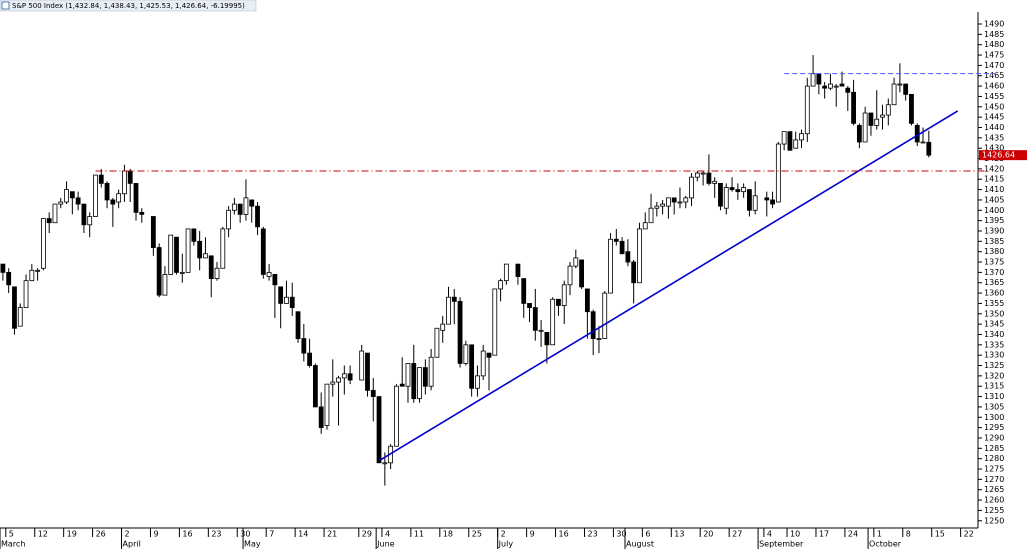  I want to click on y-tick-label: 1475, so click(994, 55).